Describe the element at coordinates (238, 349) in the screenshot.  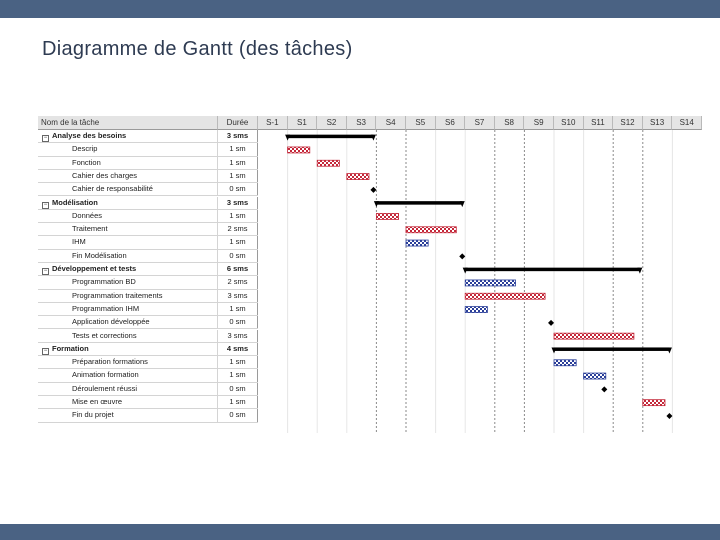
I see `task-duration: 4 sms` at that location.